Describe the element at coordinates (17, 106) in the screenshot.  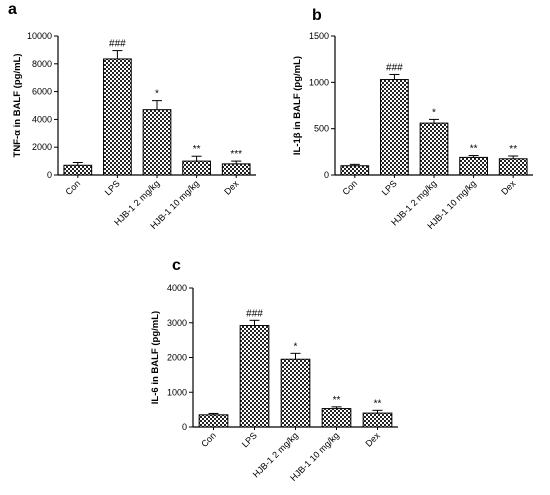
I see `y-axis-label: TNF-α in BALF (pg/mL)` at that location.